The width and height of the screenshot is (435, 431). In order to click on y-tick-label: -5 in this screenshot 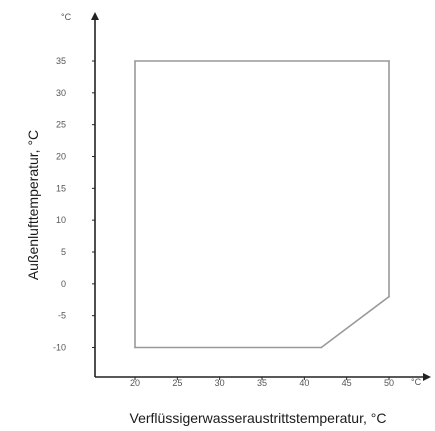, I will do `click(62, 316)`.